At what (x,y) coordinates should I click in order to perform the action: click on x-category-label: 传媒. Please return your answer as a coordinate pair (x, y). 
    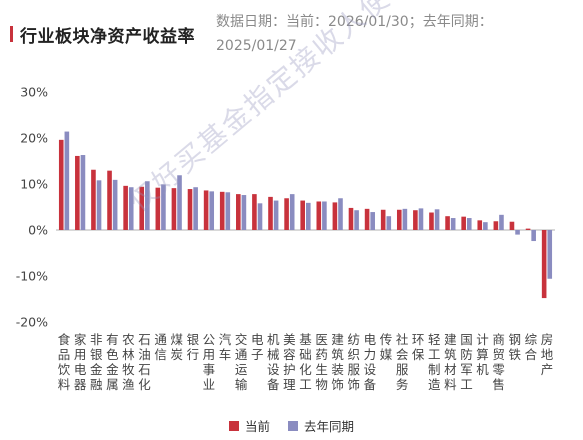
    Looking at the image, I should click on (386, 347).